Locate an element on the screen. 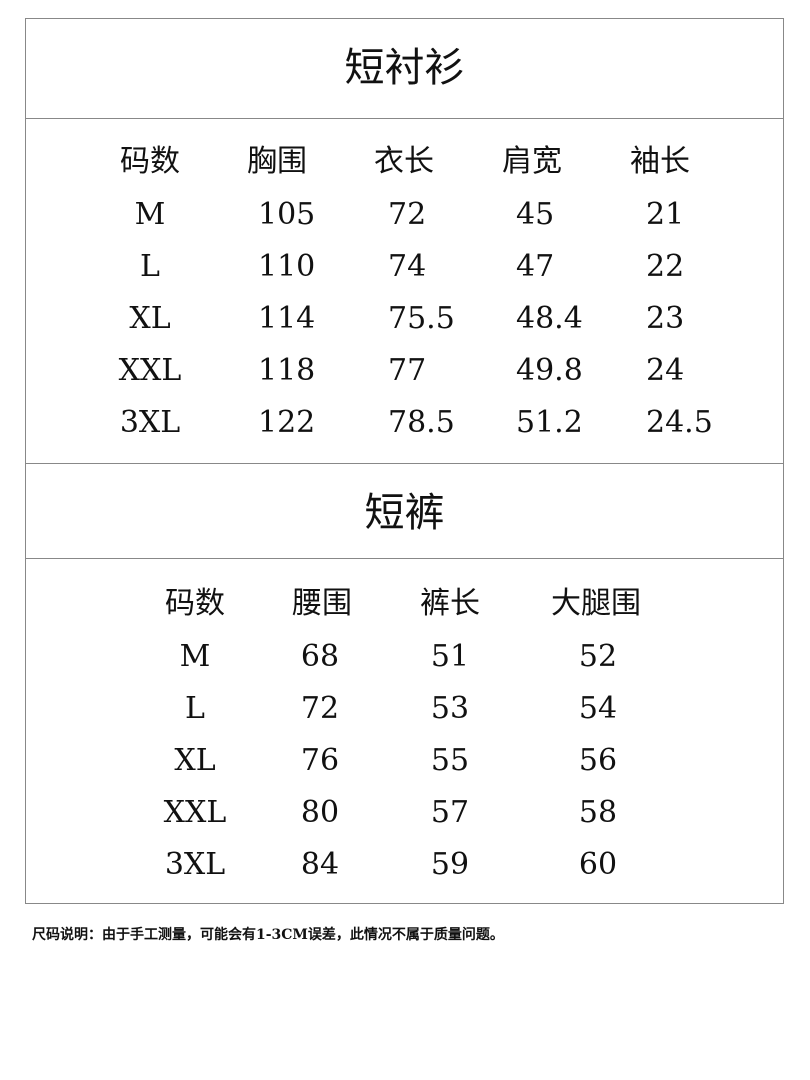 The width and height of the screenshot is (810, 1080). measurement-value: 51 is located at coordinates (450, 656).